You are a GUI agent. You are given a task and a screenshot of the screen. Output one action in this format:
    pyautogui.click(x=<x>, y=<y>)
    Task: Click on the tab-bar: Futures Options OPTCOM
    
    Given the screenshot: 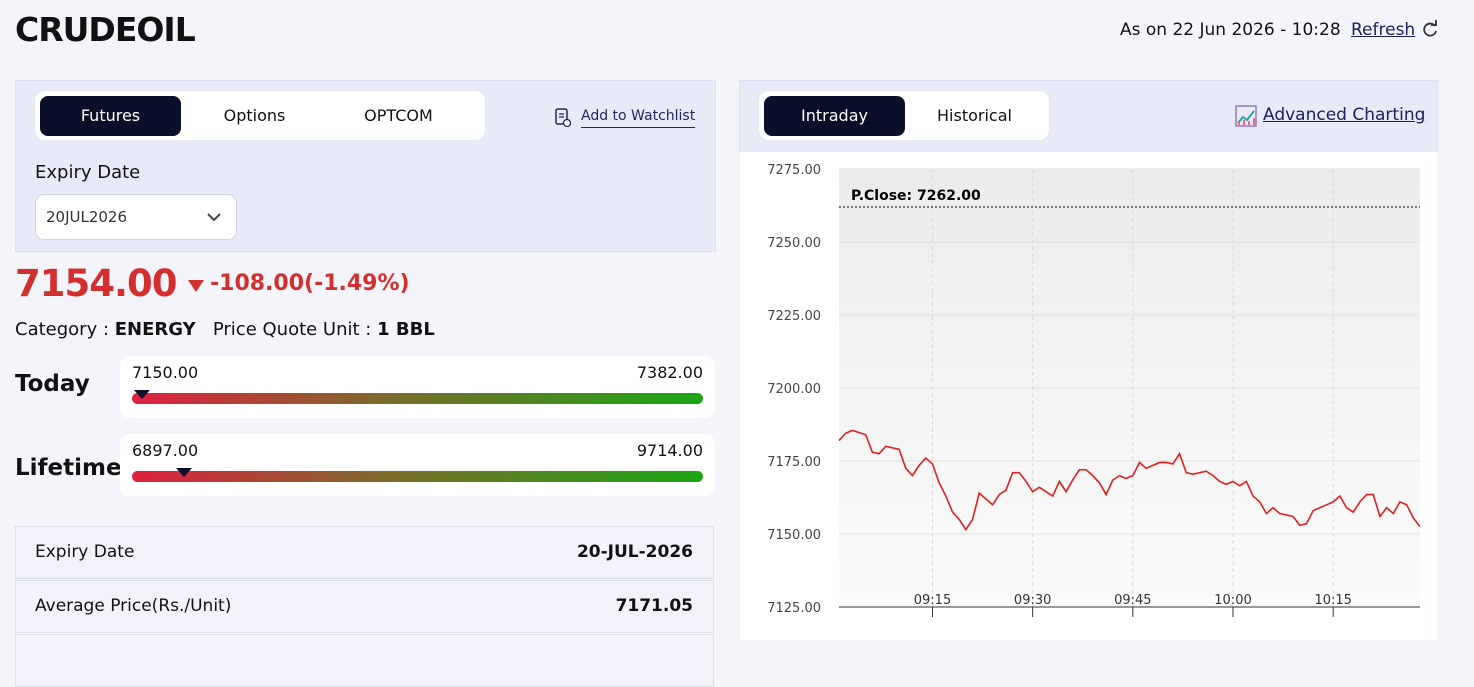 What is the action you would take?
    pyautogui.click(x=260, y=115)
    